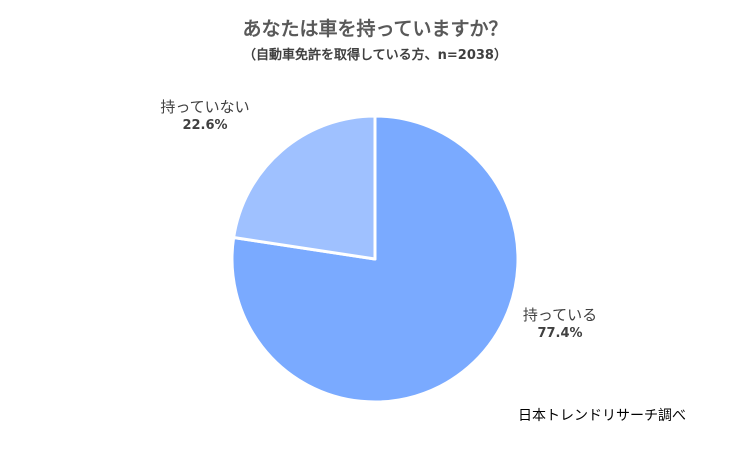 The height and width of the screenshot is (450, 750). I want to click on source-note: 日本トレンドリサーチ調べ, so click(602, 416).